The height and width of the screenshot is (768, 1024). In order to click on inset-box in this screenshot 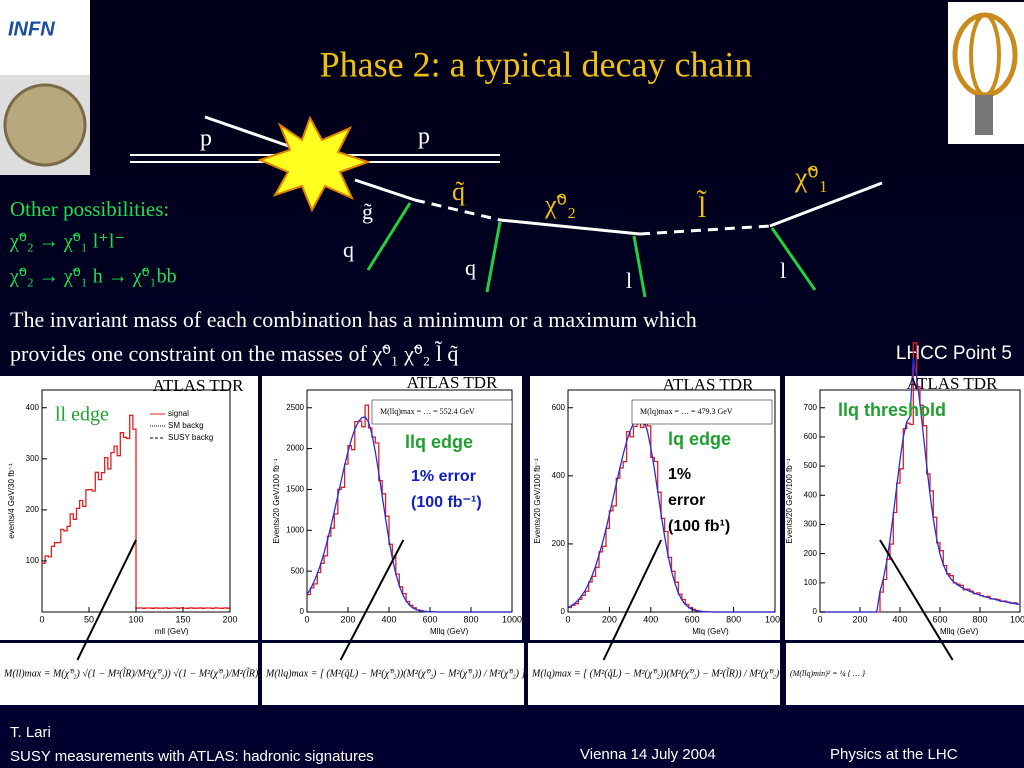, I will do `click(442, 412)`.